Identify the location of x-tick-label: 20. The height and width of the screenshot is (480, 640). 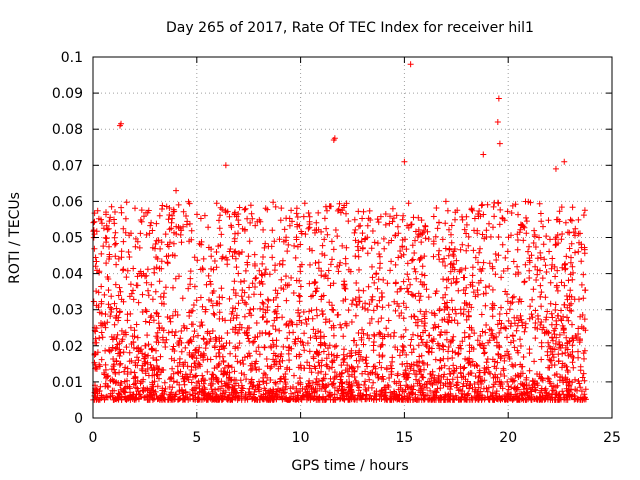
(508, 438).